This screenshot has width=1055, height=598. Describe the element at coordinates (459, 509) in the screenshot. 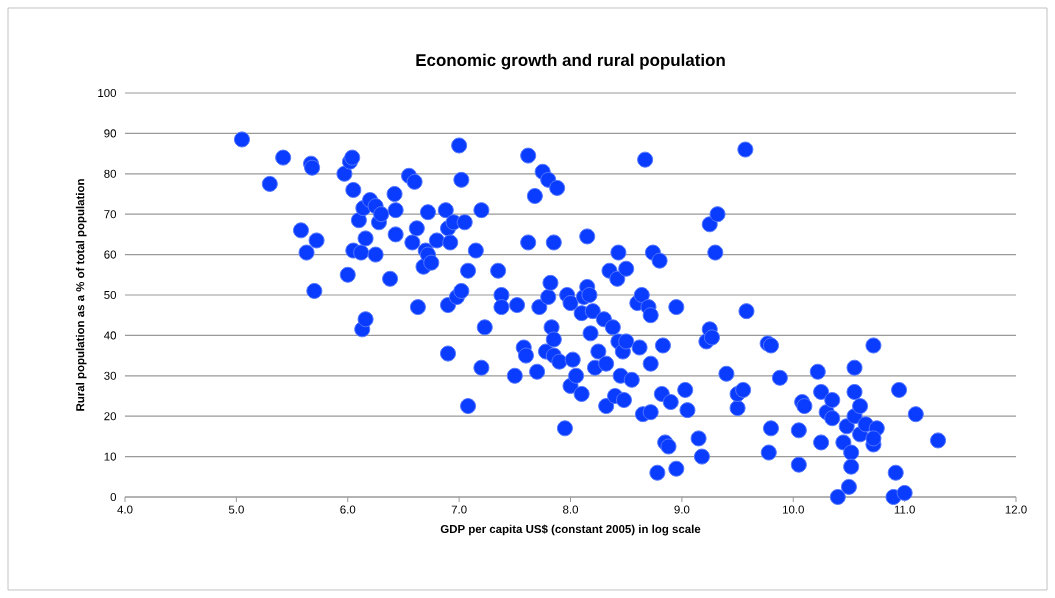

I see `x-tick-label: 7.0` at that location.